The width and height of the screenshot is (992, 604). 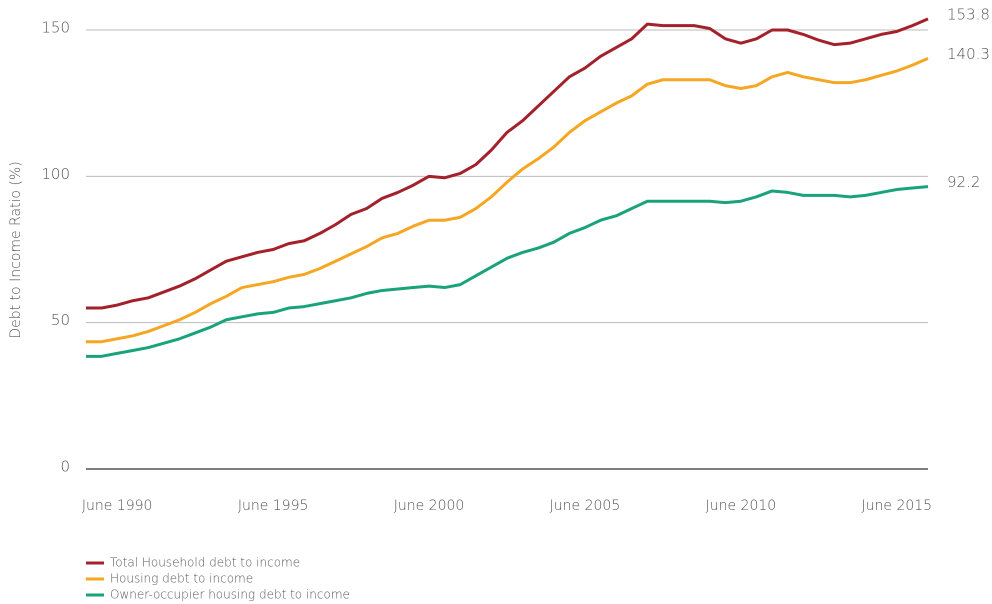 What do you see at coordinates (55, 174) in the screenshot?
I see `y-tick-label: 100` at bounding box center [55, 174].